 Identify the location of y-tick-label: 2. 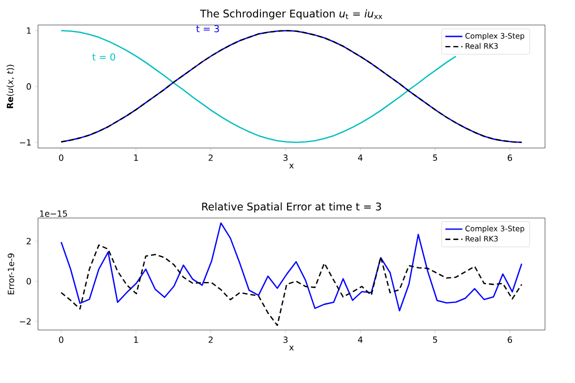
(28, 241).